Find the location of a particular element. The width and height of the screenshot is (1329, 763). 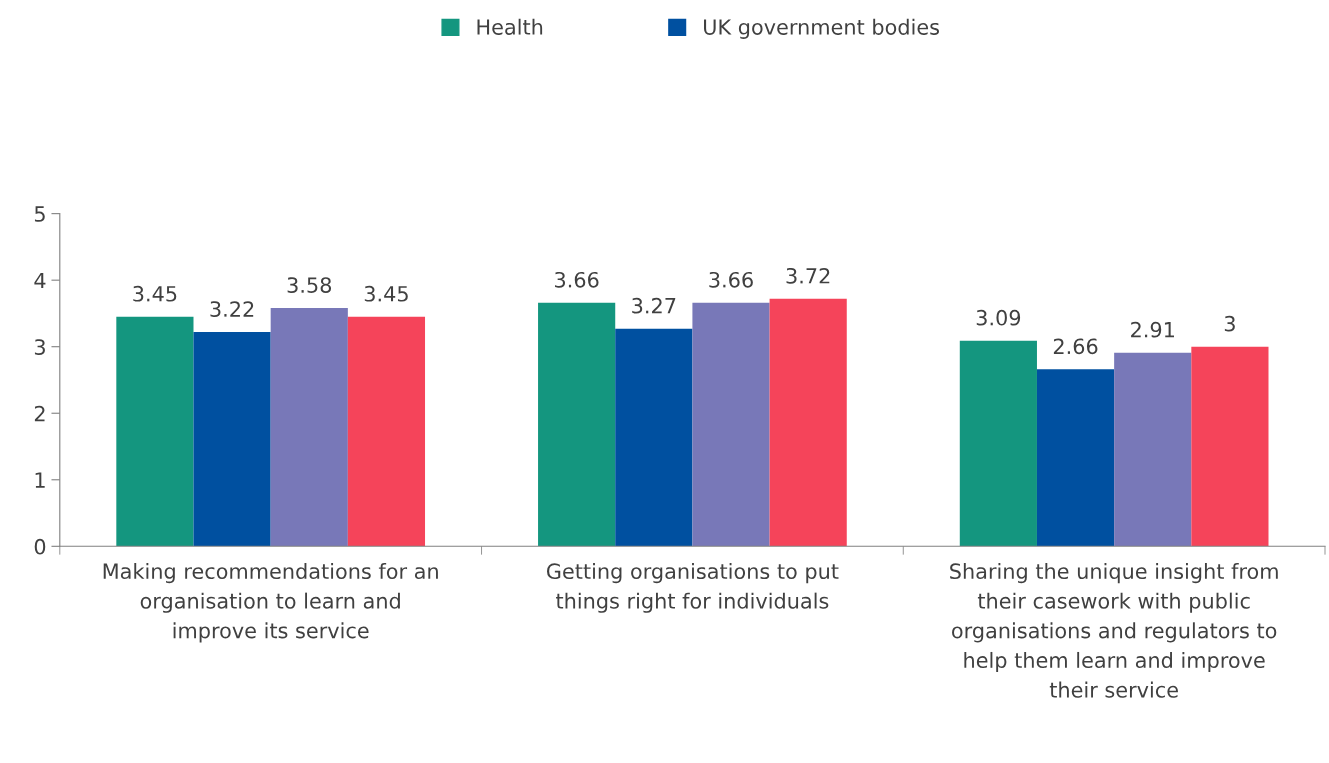

legend-label: Health is located at coordinates (510, 26).